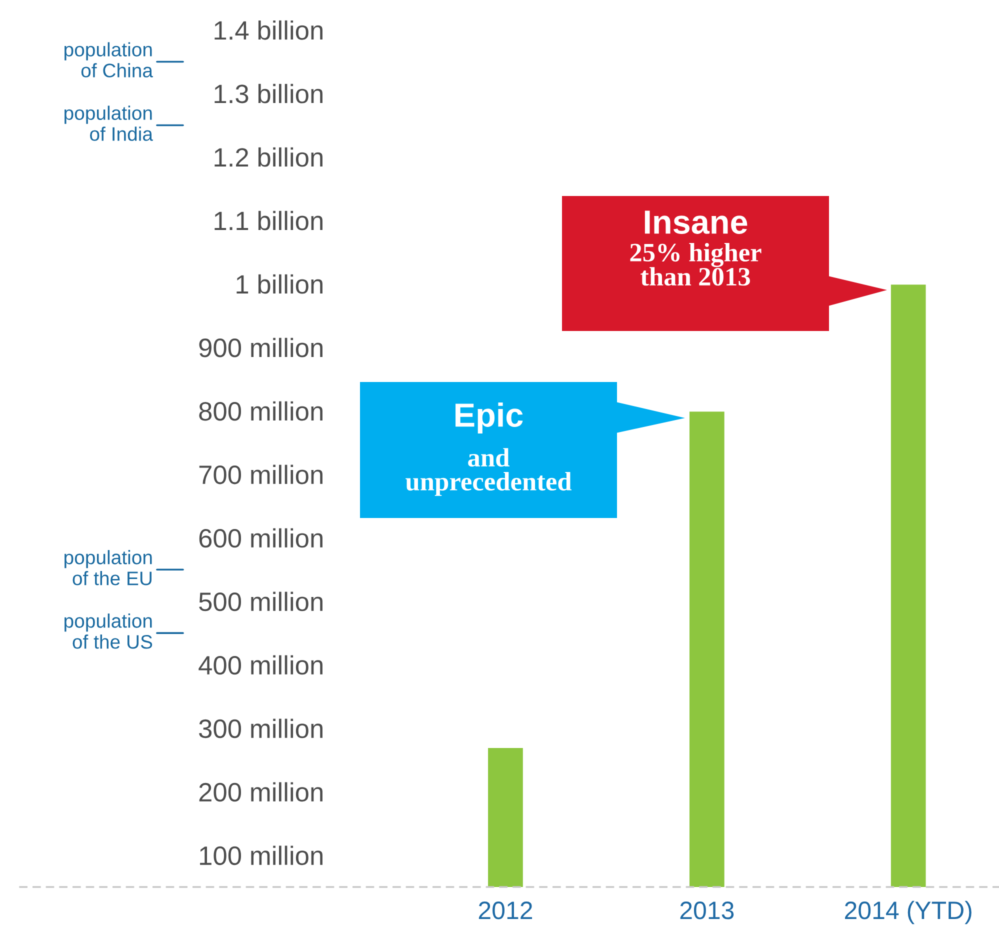 This screenshot has width=999, height=937. What do you see at coordinates (268, 94) in the screenshot?
I see `y-tick-label: 1.3 billion` at bounding box center [268, 94].